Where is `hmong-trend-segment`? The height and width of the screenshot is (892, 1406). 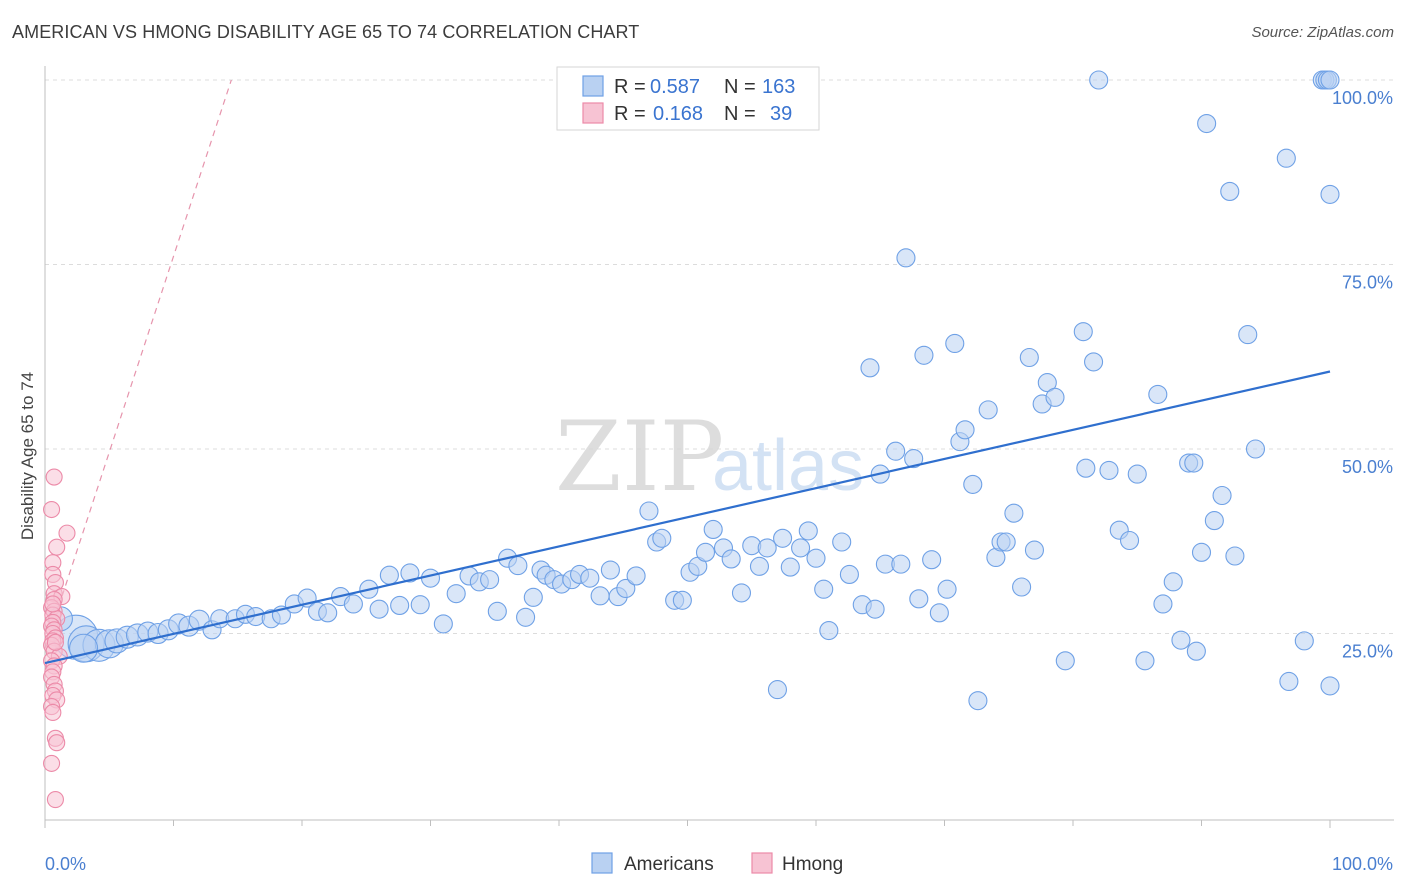 hmong-trend-segment is located at coordinates (138, 364).